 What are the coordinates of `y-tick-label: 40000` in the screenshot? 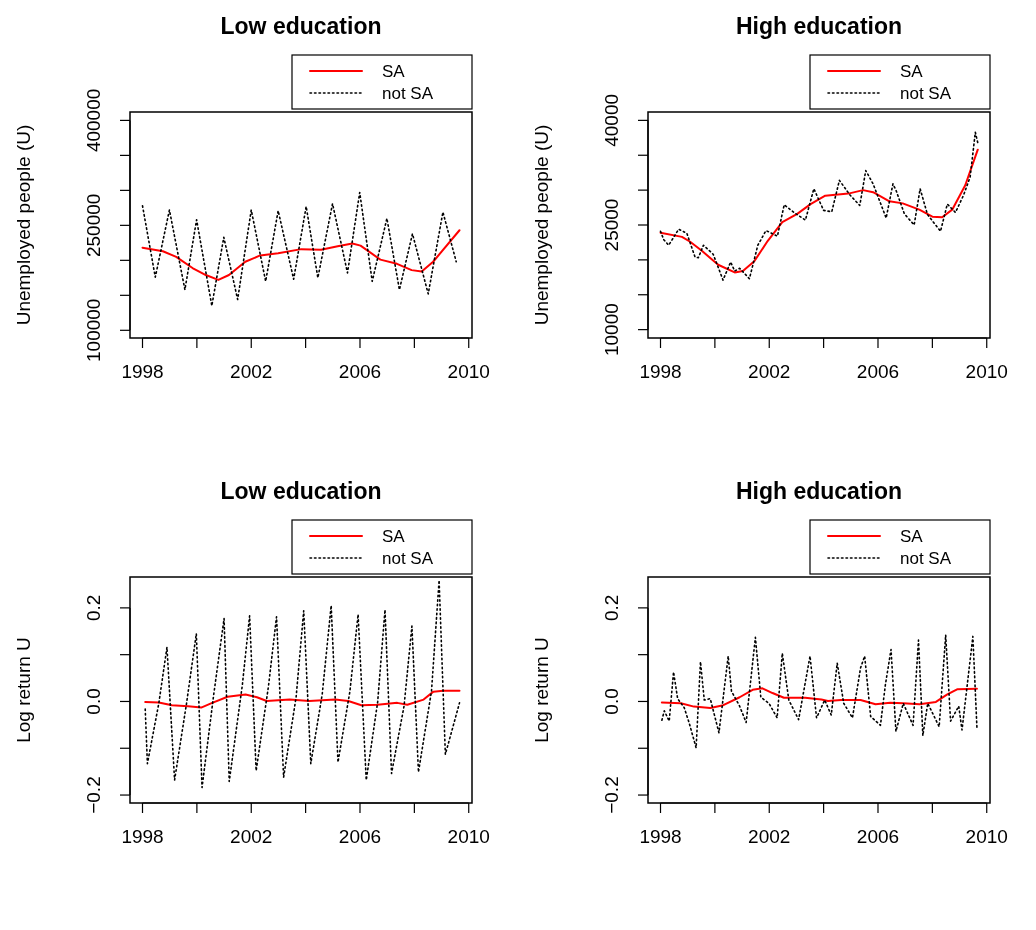 It's located at (611, 120).